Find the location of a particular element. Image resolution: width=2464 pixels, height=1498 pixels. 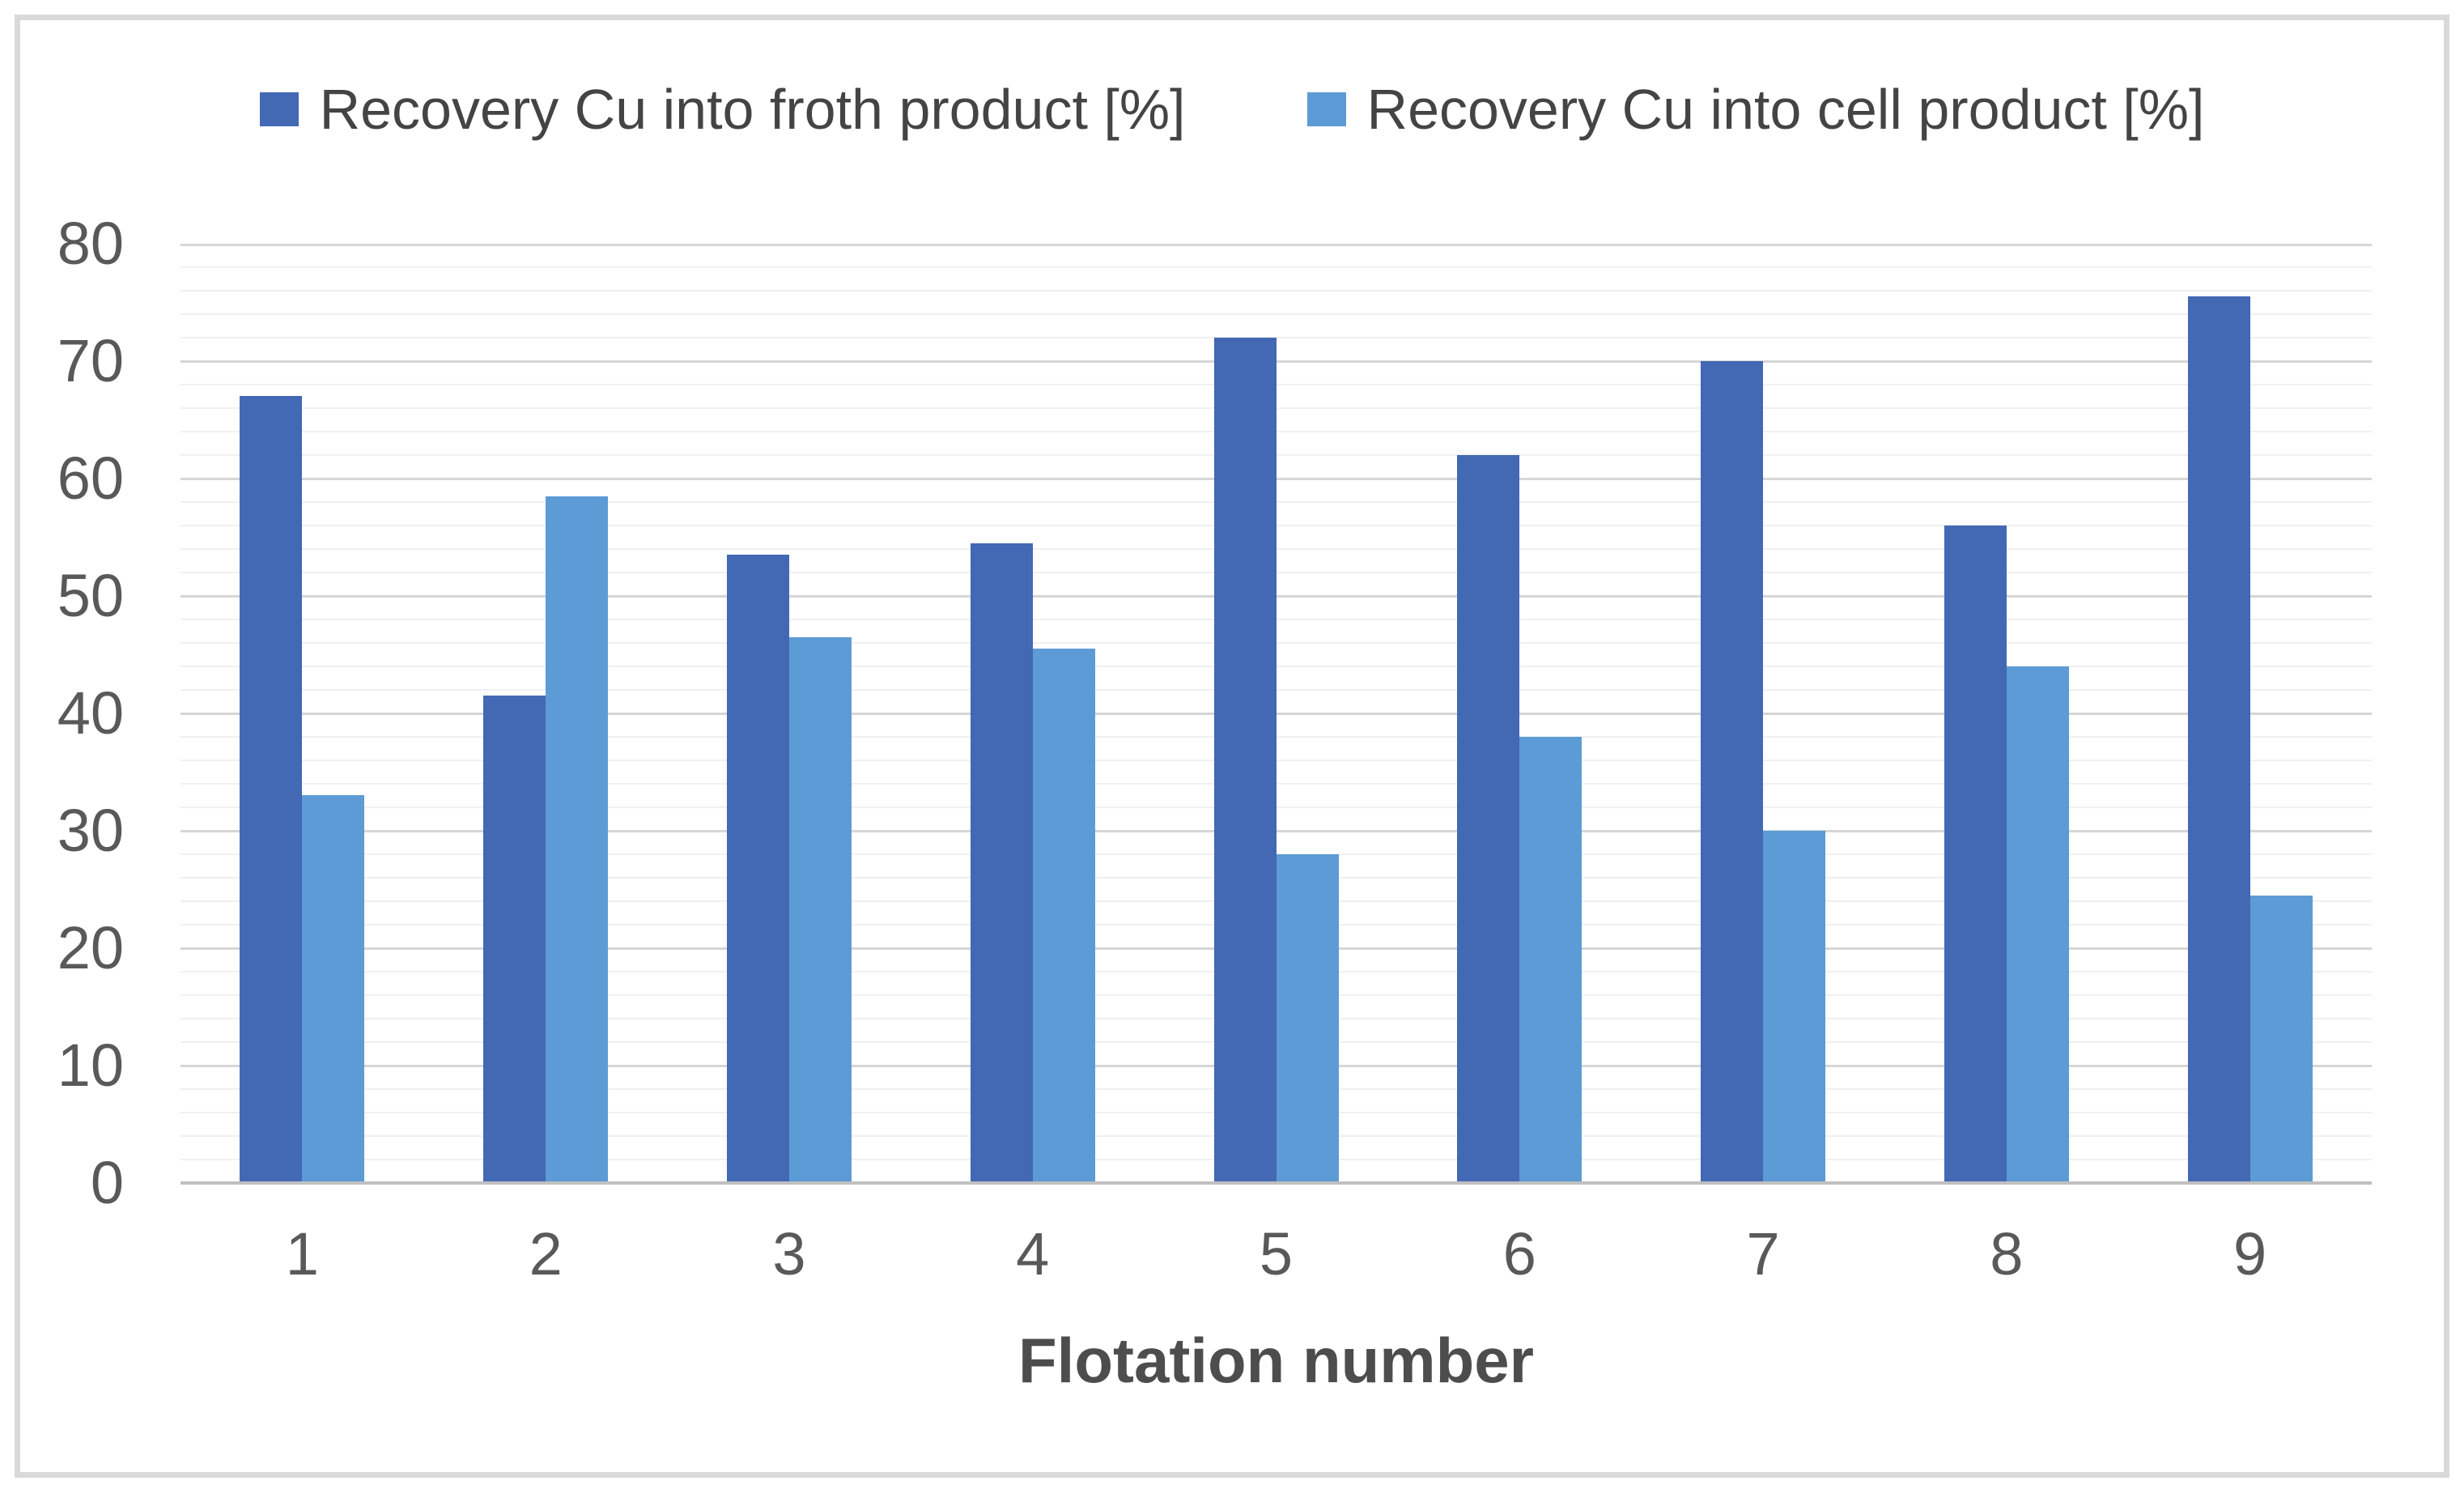

y-tick-label-50: 50 is located at coordinates (91, 595).